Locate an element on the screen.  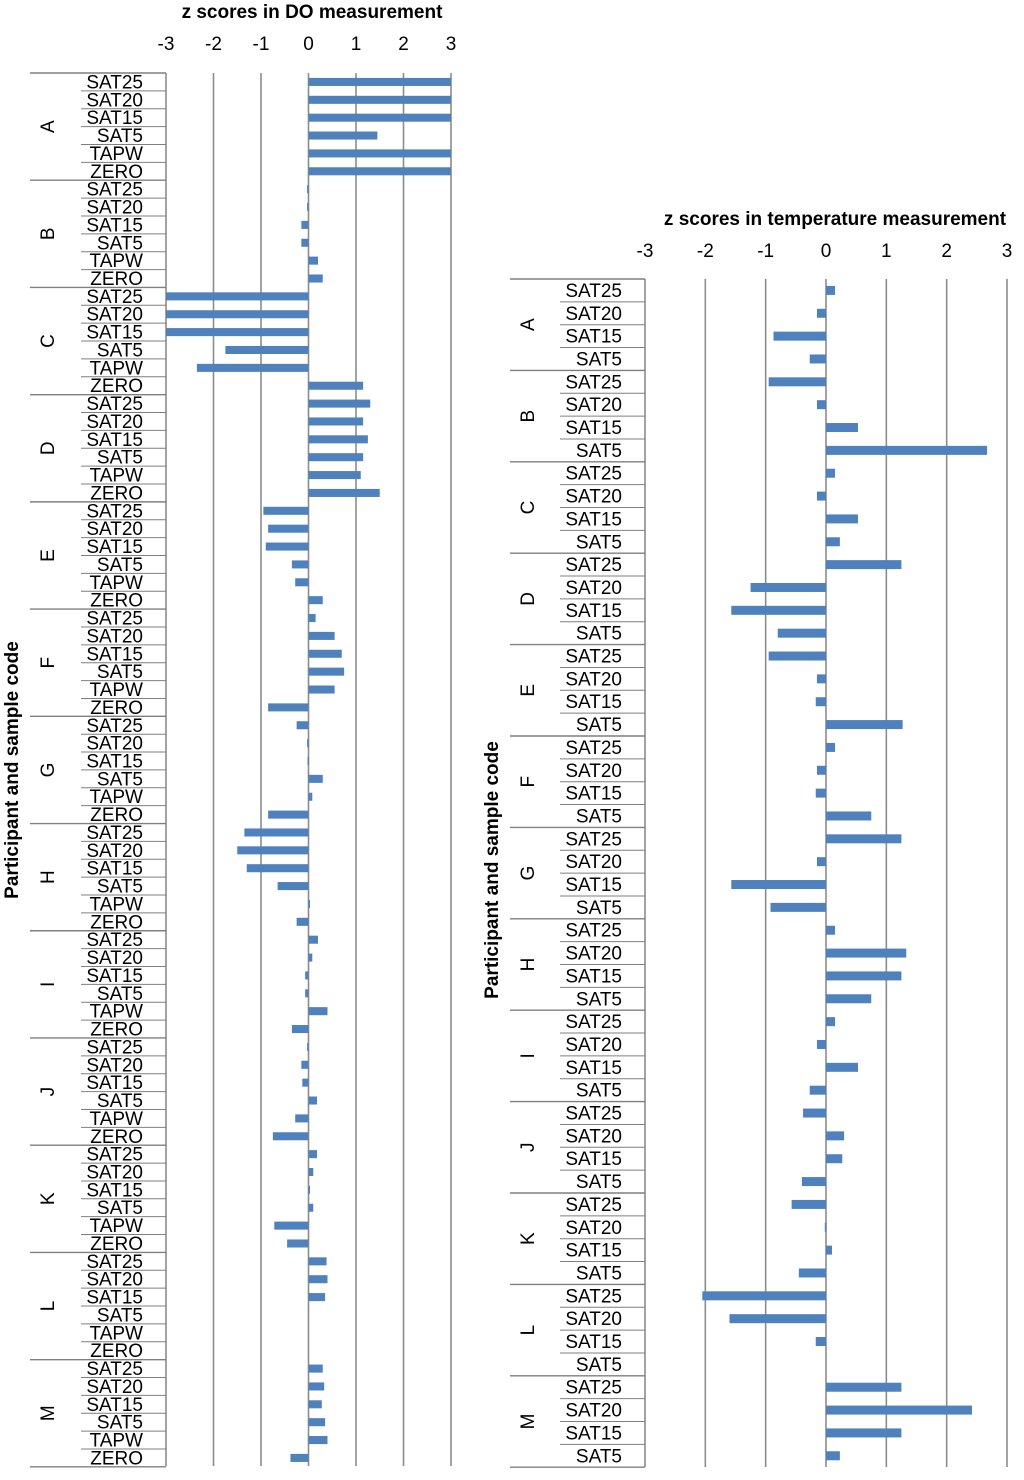
bar-I-ZERO is located at coordinates (300, 1029).